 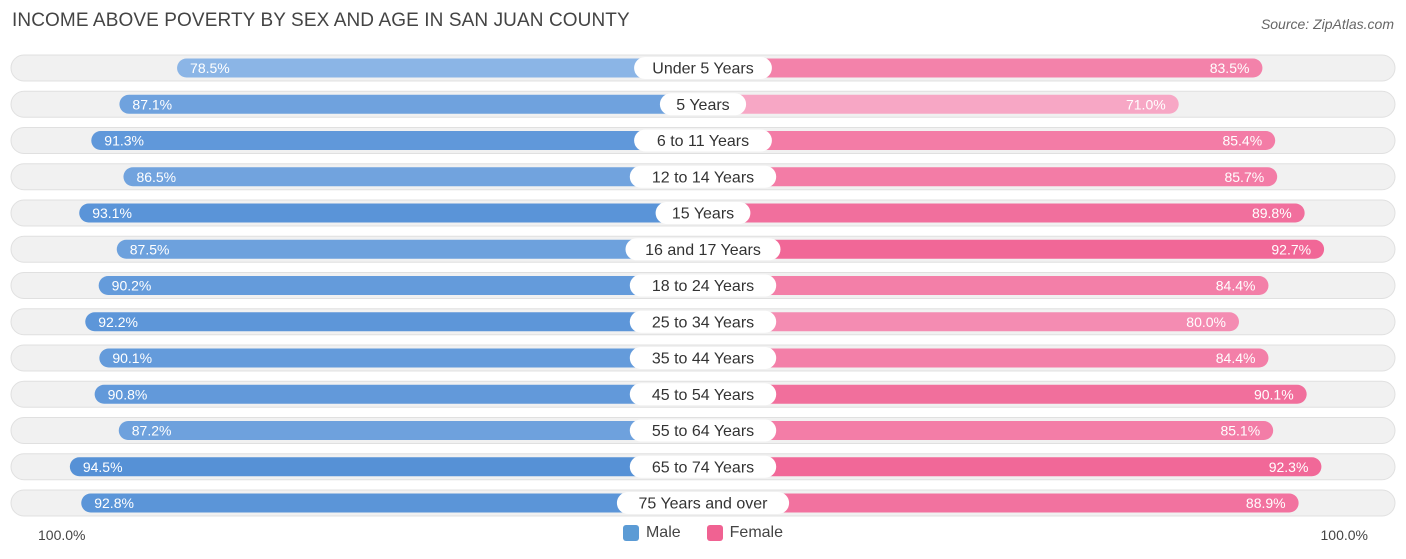 What do you see at coordinates (128, 394) in the screenshot?
I see `male-value-label: 90.8%` at bounding box center [128, 394].